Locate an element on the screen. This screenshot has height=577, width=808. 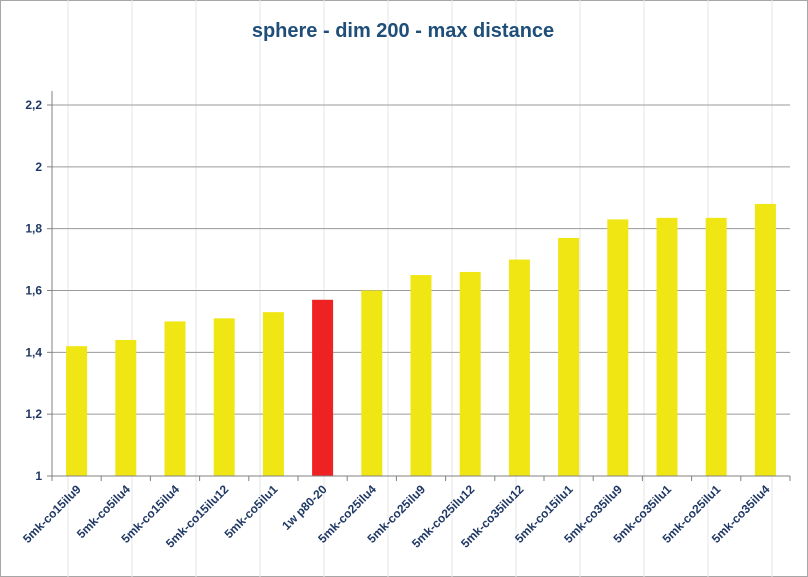
bar-5mk-co15ilu4 is located at coordinates (175, 398).